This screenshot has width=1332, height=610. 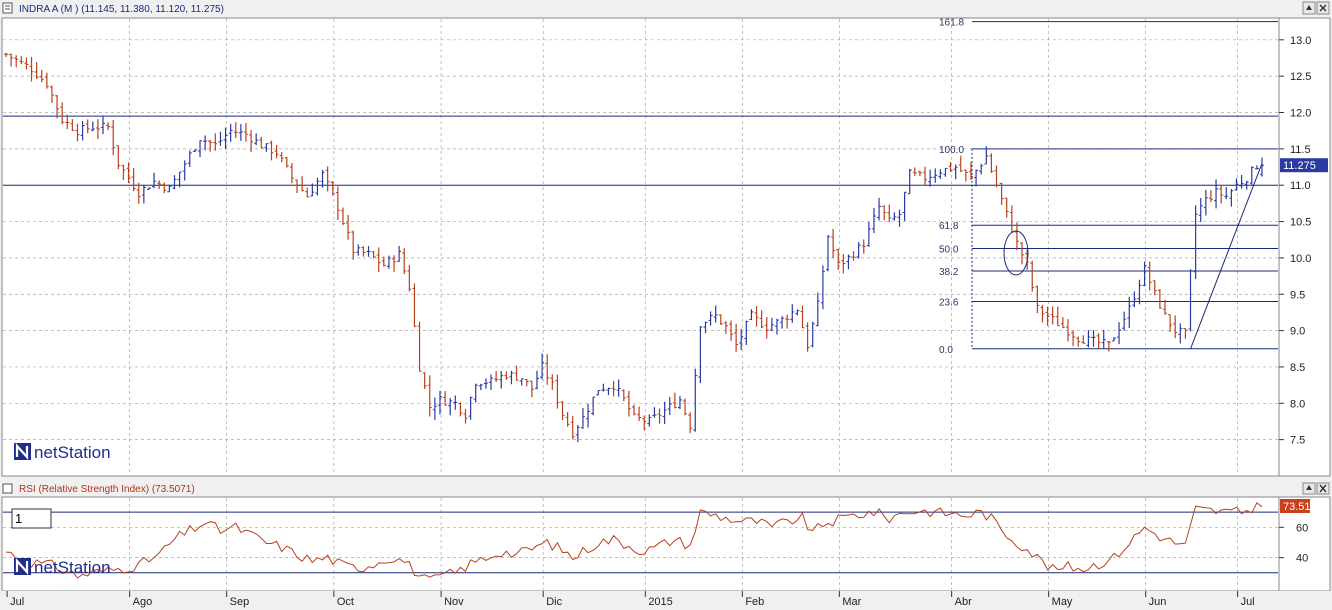 What do you see at coordinates (107, 489) in the screenshot?
I see `rsi-panel-title: RSI (Relative Strength Index) (73.5071)` at bounding box center [107, 489].